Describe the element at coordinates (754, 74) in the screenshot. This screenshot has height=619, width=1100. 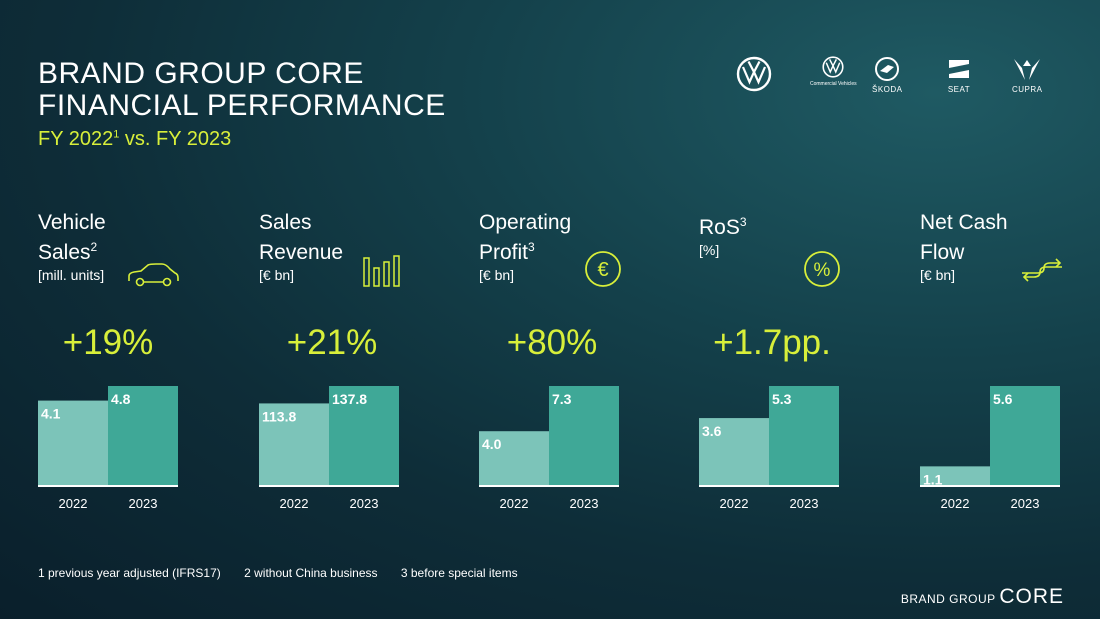
I see `vw-logo` at that location.